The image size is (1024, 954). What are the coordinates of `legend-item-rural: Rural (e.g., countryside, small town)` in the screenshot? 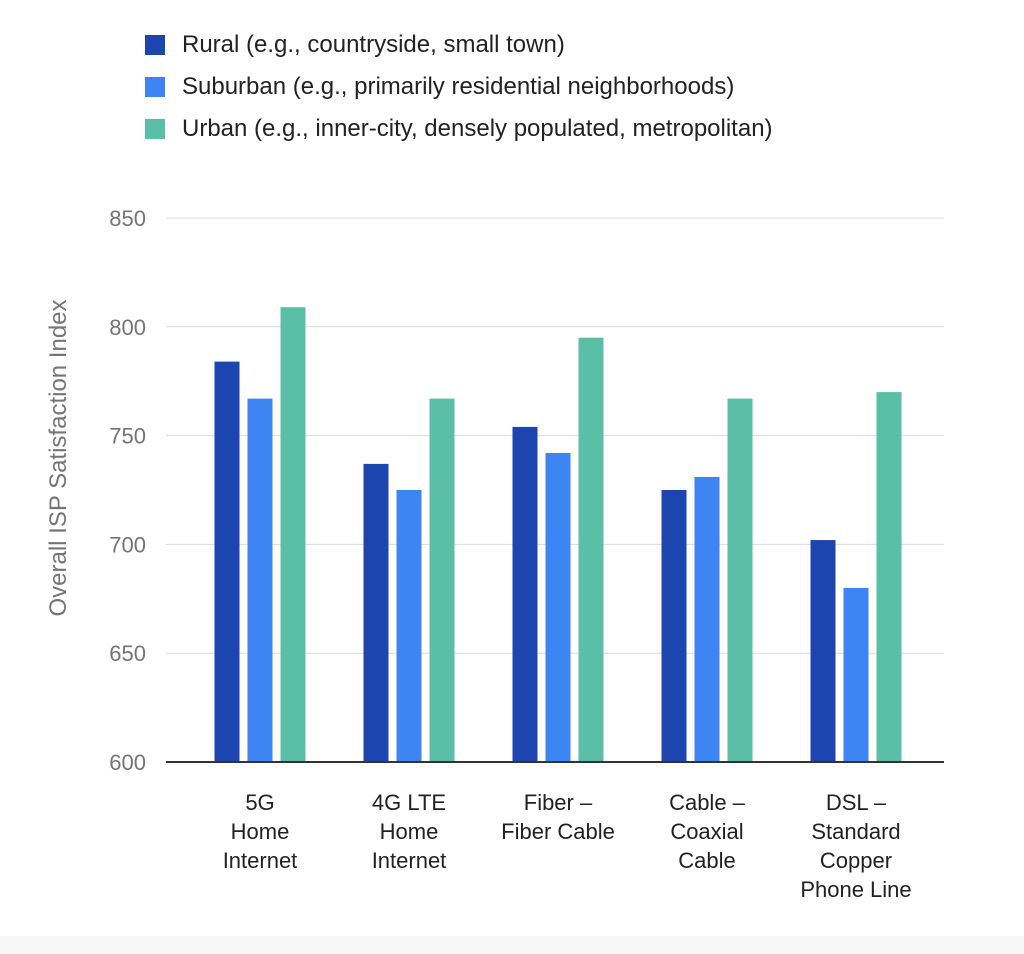 It's located at (459, 45).